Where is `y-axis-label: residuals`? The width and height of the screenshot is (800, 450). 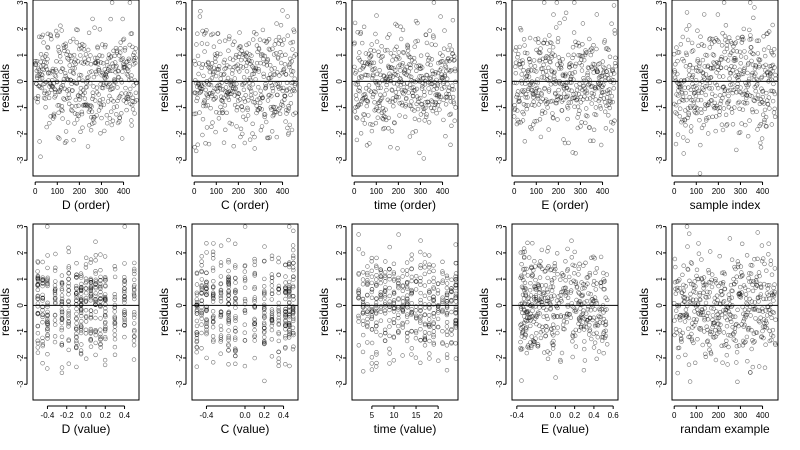 y-axis-label: residuals is located at coordinates (484, 88).